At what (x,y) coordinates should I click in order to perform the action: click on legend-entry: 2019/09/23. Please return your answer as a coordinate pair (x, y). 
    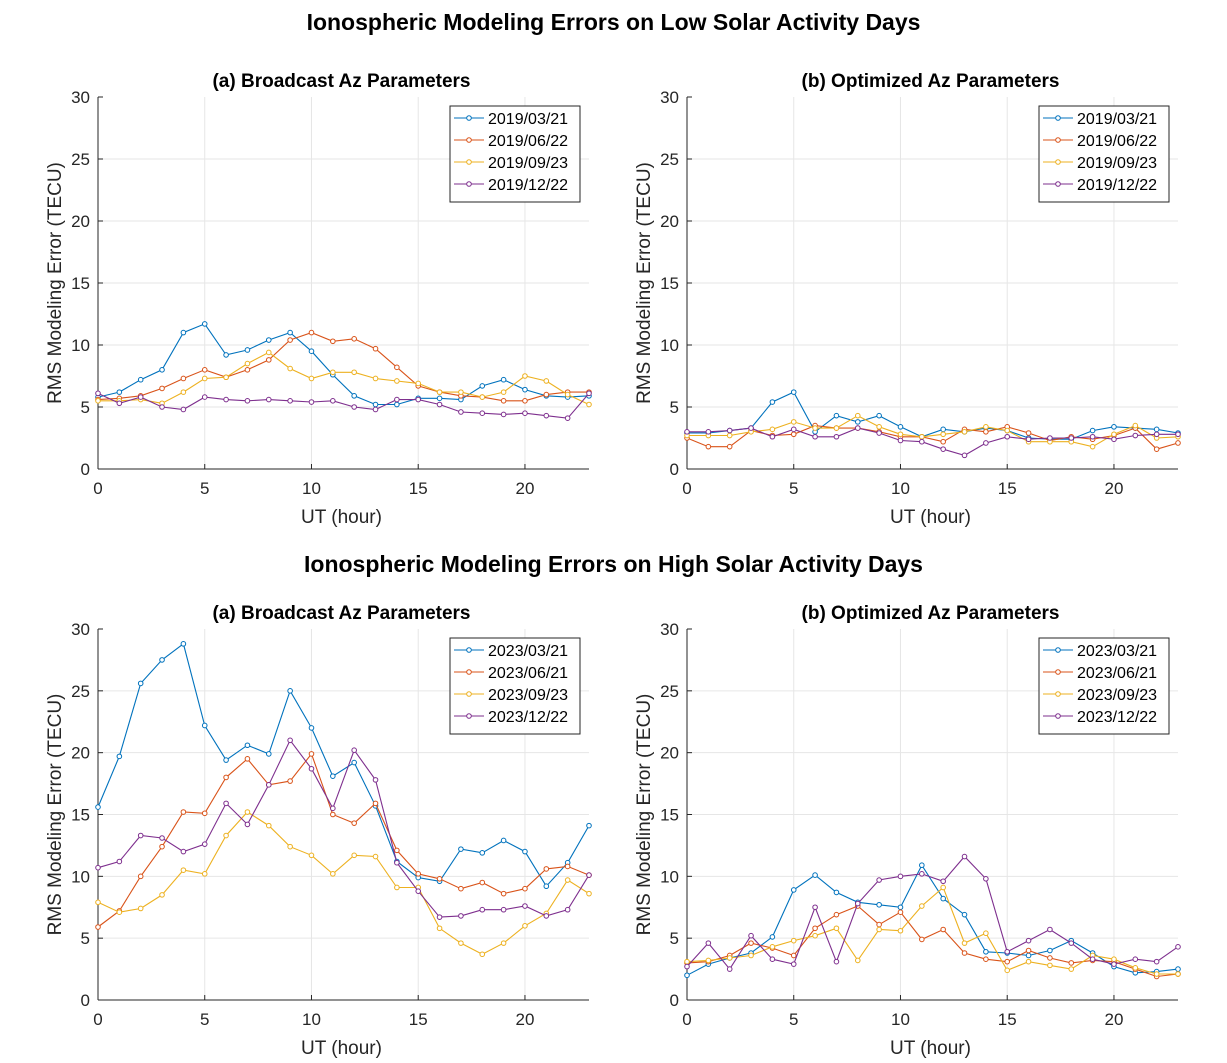
    Looking at the image, I should click on (528, 163).